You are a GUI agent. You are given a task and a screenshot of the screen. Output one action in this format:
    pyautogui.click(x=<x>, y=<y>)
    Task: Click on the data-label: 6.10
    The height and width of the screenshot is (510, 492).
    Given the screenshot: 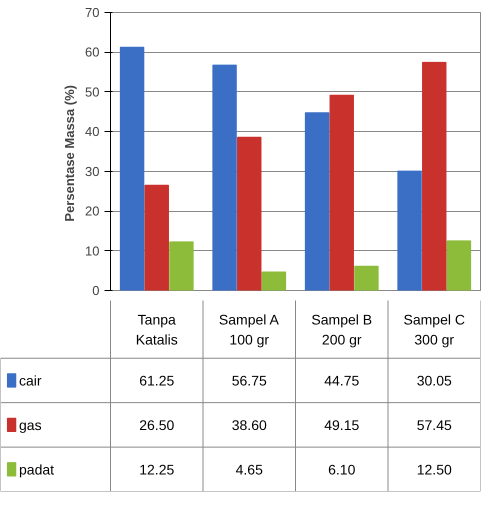 What is the action you would take?
    pyautogui.click(x=342, y=469)
    